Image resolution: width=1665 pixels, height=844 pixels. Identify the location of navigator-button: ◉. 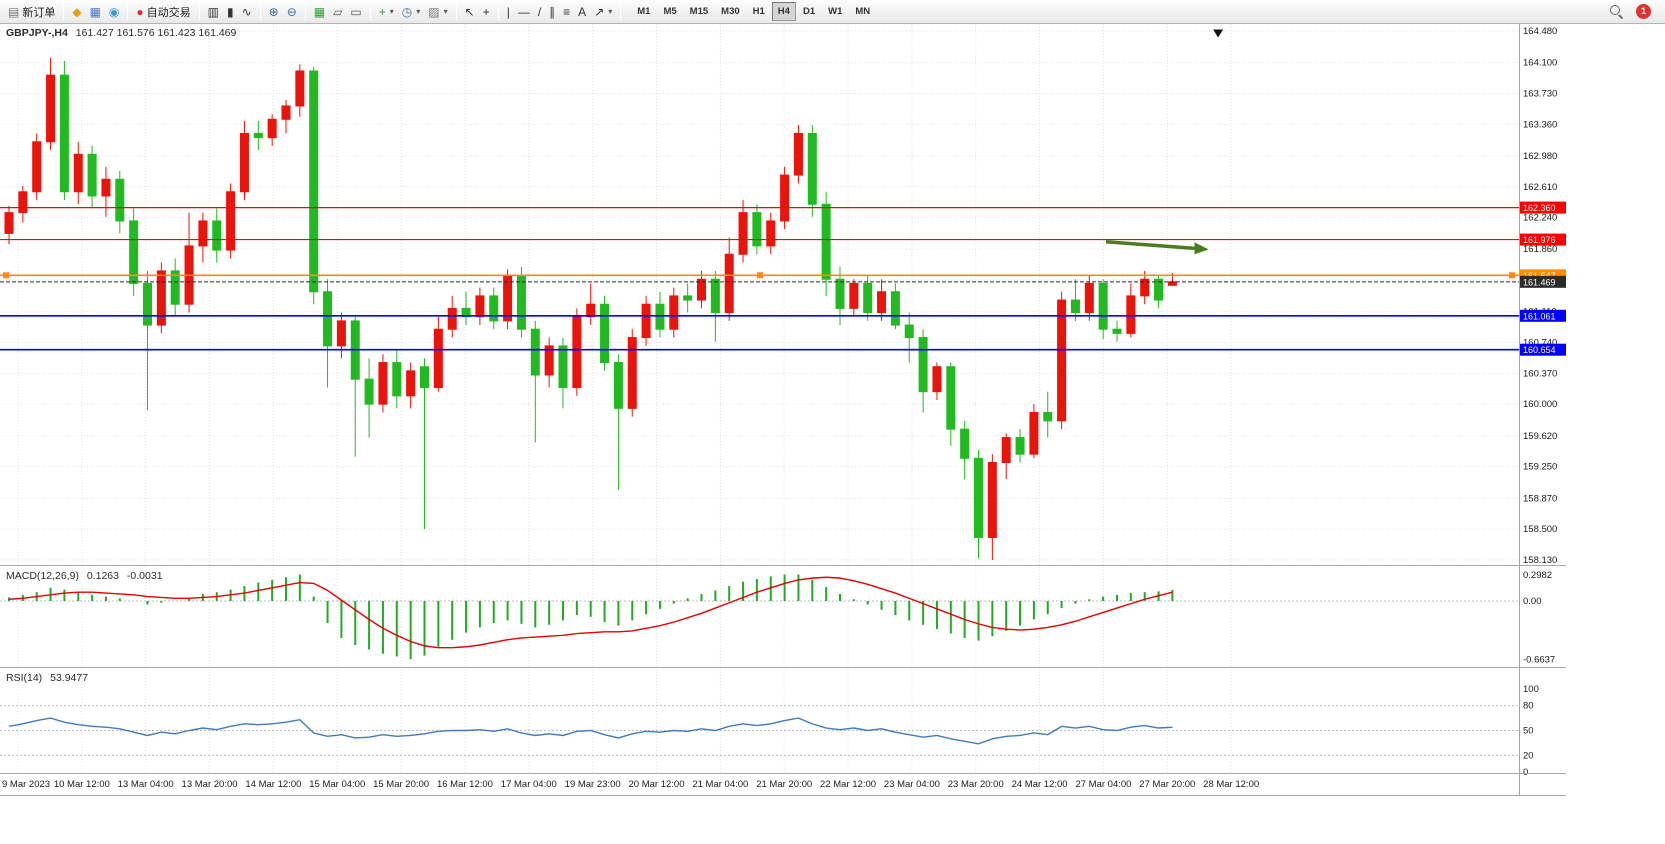
(114, 12).